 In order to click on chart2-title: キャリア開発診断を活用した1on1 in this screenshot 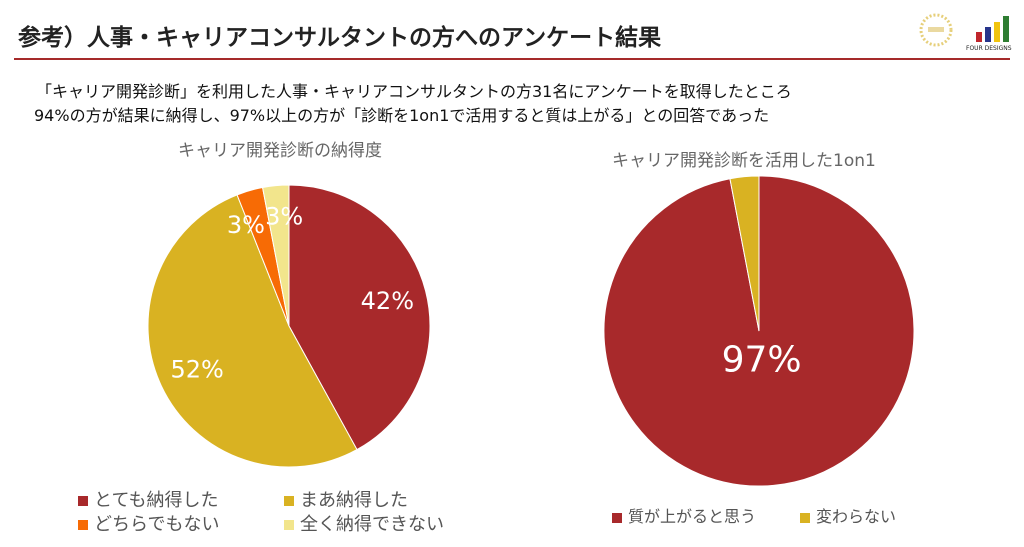, I will do `click(744, 161)`.